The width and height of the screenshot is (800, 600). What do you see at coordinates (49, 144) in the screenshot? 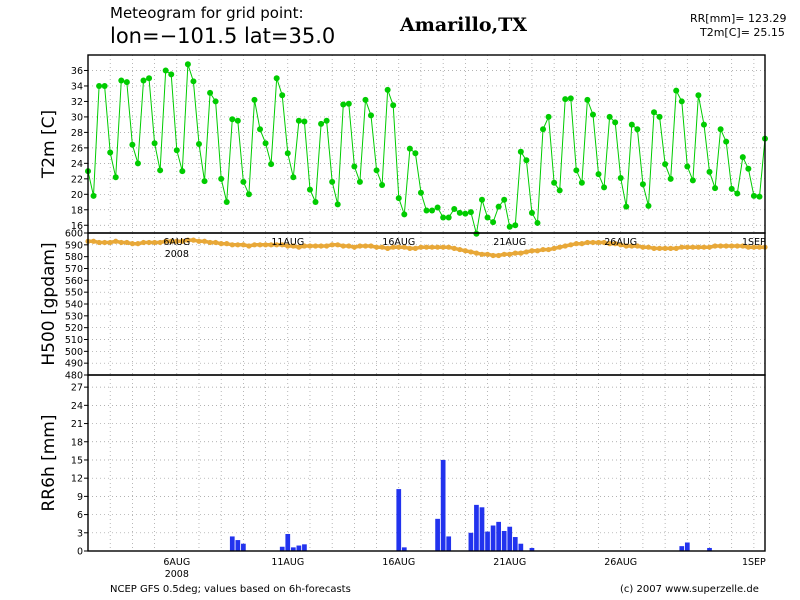
I see `y-axis-label: T2m [C]` at bounding box center [49, 144].